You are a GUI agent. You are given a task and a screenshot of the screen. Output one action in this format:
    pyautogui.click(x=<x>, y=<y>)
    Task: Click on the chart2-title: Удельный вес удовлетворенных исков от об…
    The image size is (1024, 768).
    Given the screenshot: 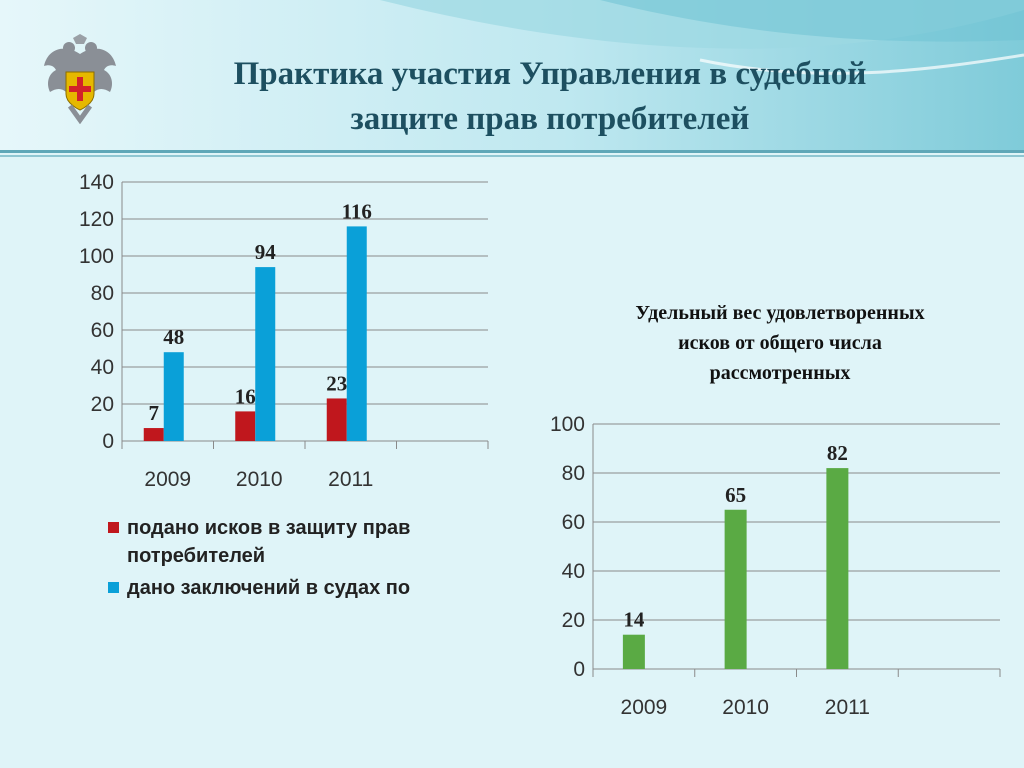 What is the action you would take?
    pyautogui.click(x=780, y=343)
    